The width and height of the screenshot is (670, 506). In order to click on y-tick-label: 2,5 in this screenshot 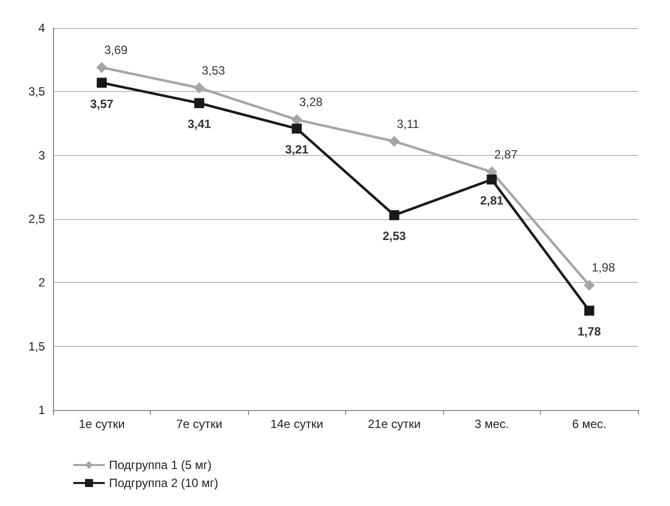, I will do `click(37, 219)`.